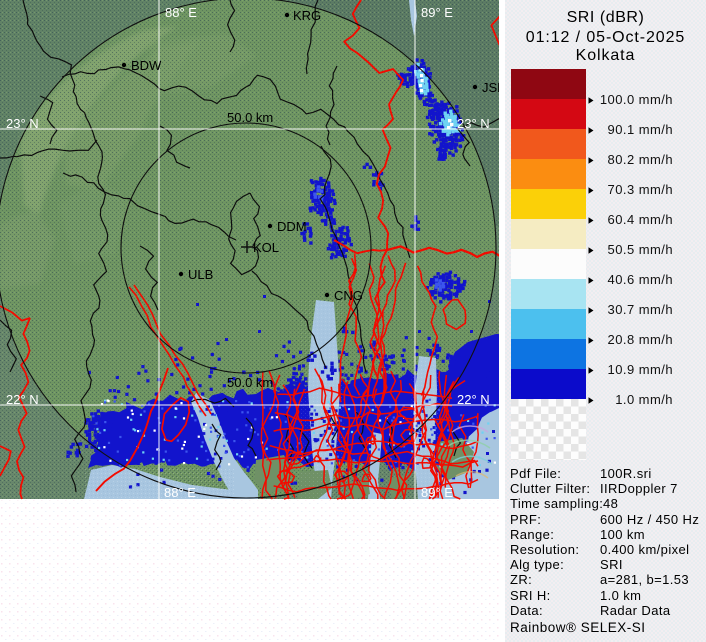 This screenshot has height=642, width=706. Describe the element at coordinates (307, 15) in the screenshot. I see `svg-text: KRG` at that location.